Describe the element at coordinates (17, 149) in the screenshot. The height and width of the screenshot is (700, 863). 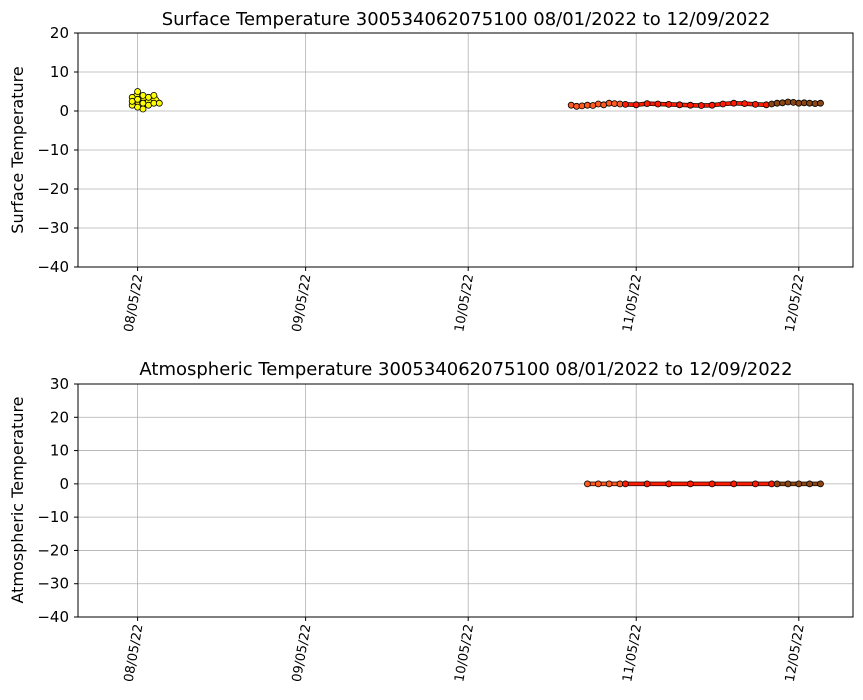
I see `y-axis-label: Surface Temperature` at that location.